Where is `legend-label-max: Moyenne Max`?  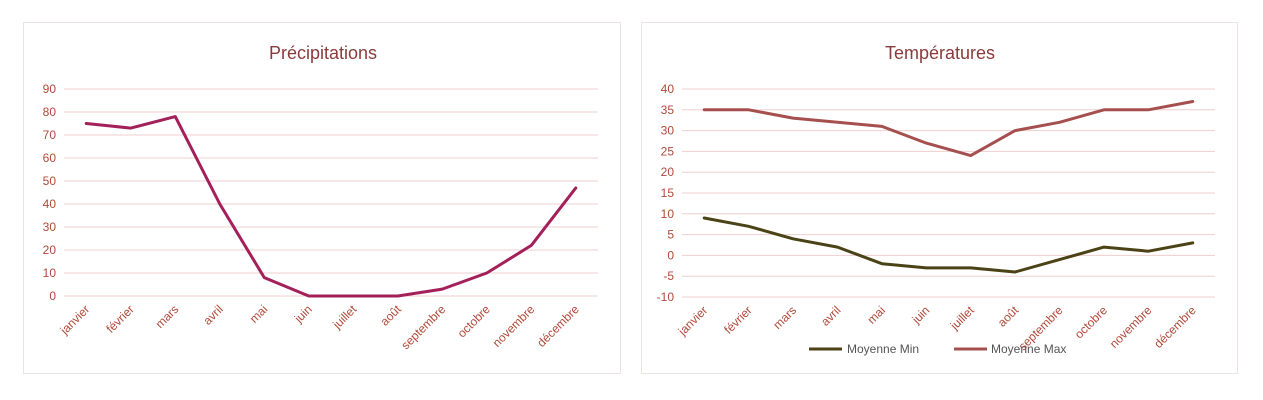 legend-label-max: Moyenne Max is located at coordinates (1028, 349).